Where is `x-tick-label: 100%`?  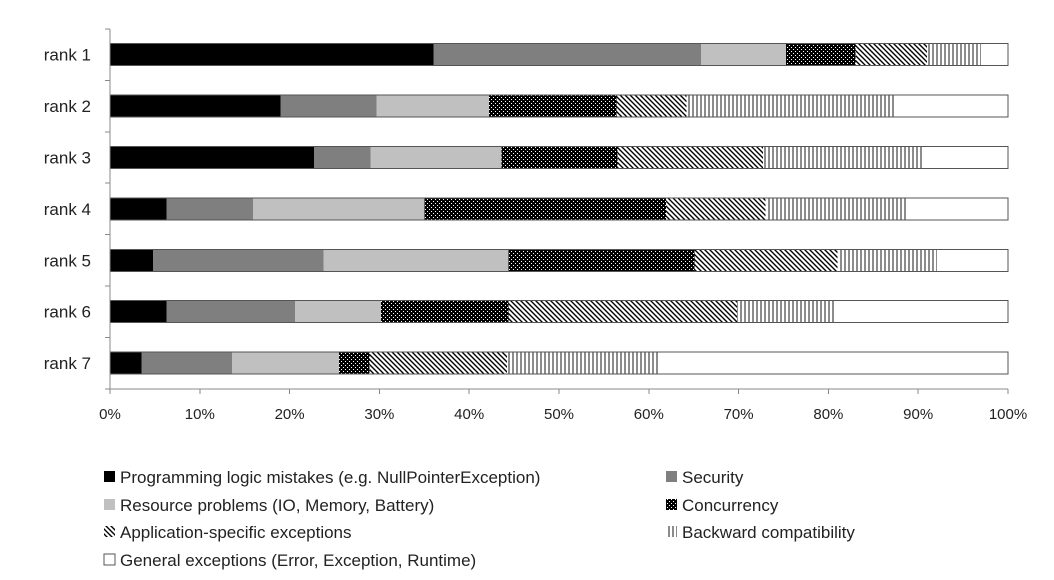
x-tick-label: 100% is located at coordinates (1008, 414).